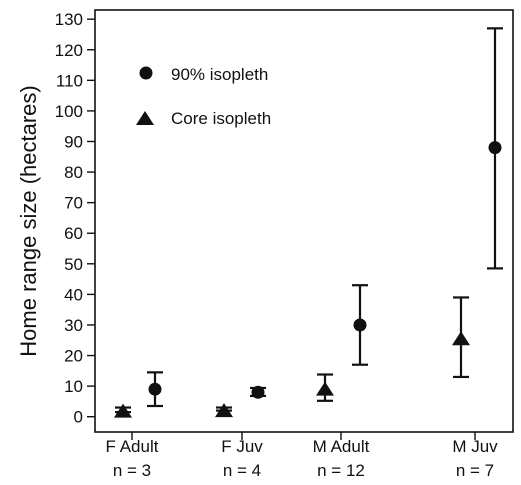  What do you see at coordinates (219, 74) in the screenshot?
I see `legend-label: 90% isopleth` at bounding box center [219, 74].